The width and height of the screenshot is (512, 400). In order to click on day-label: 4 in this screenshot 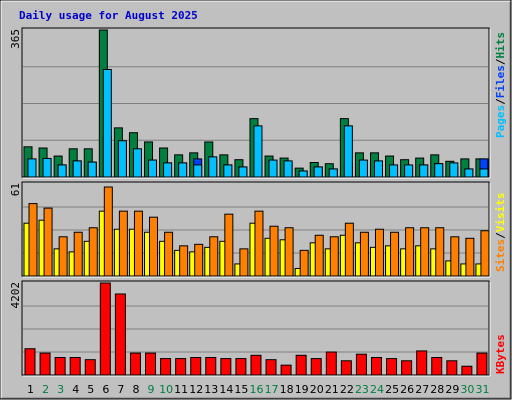, I will do `click(75, 389)`.